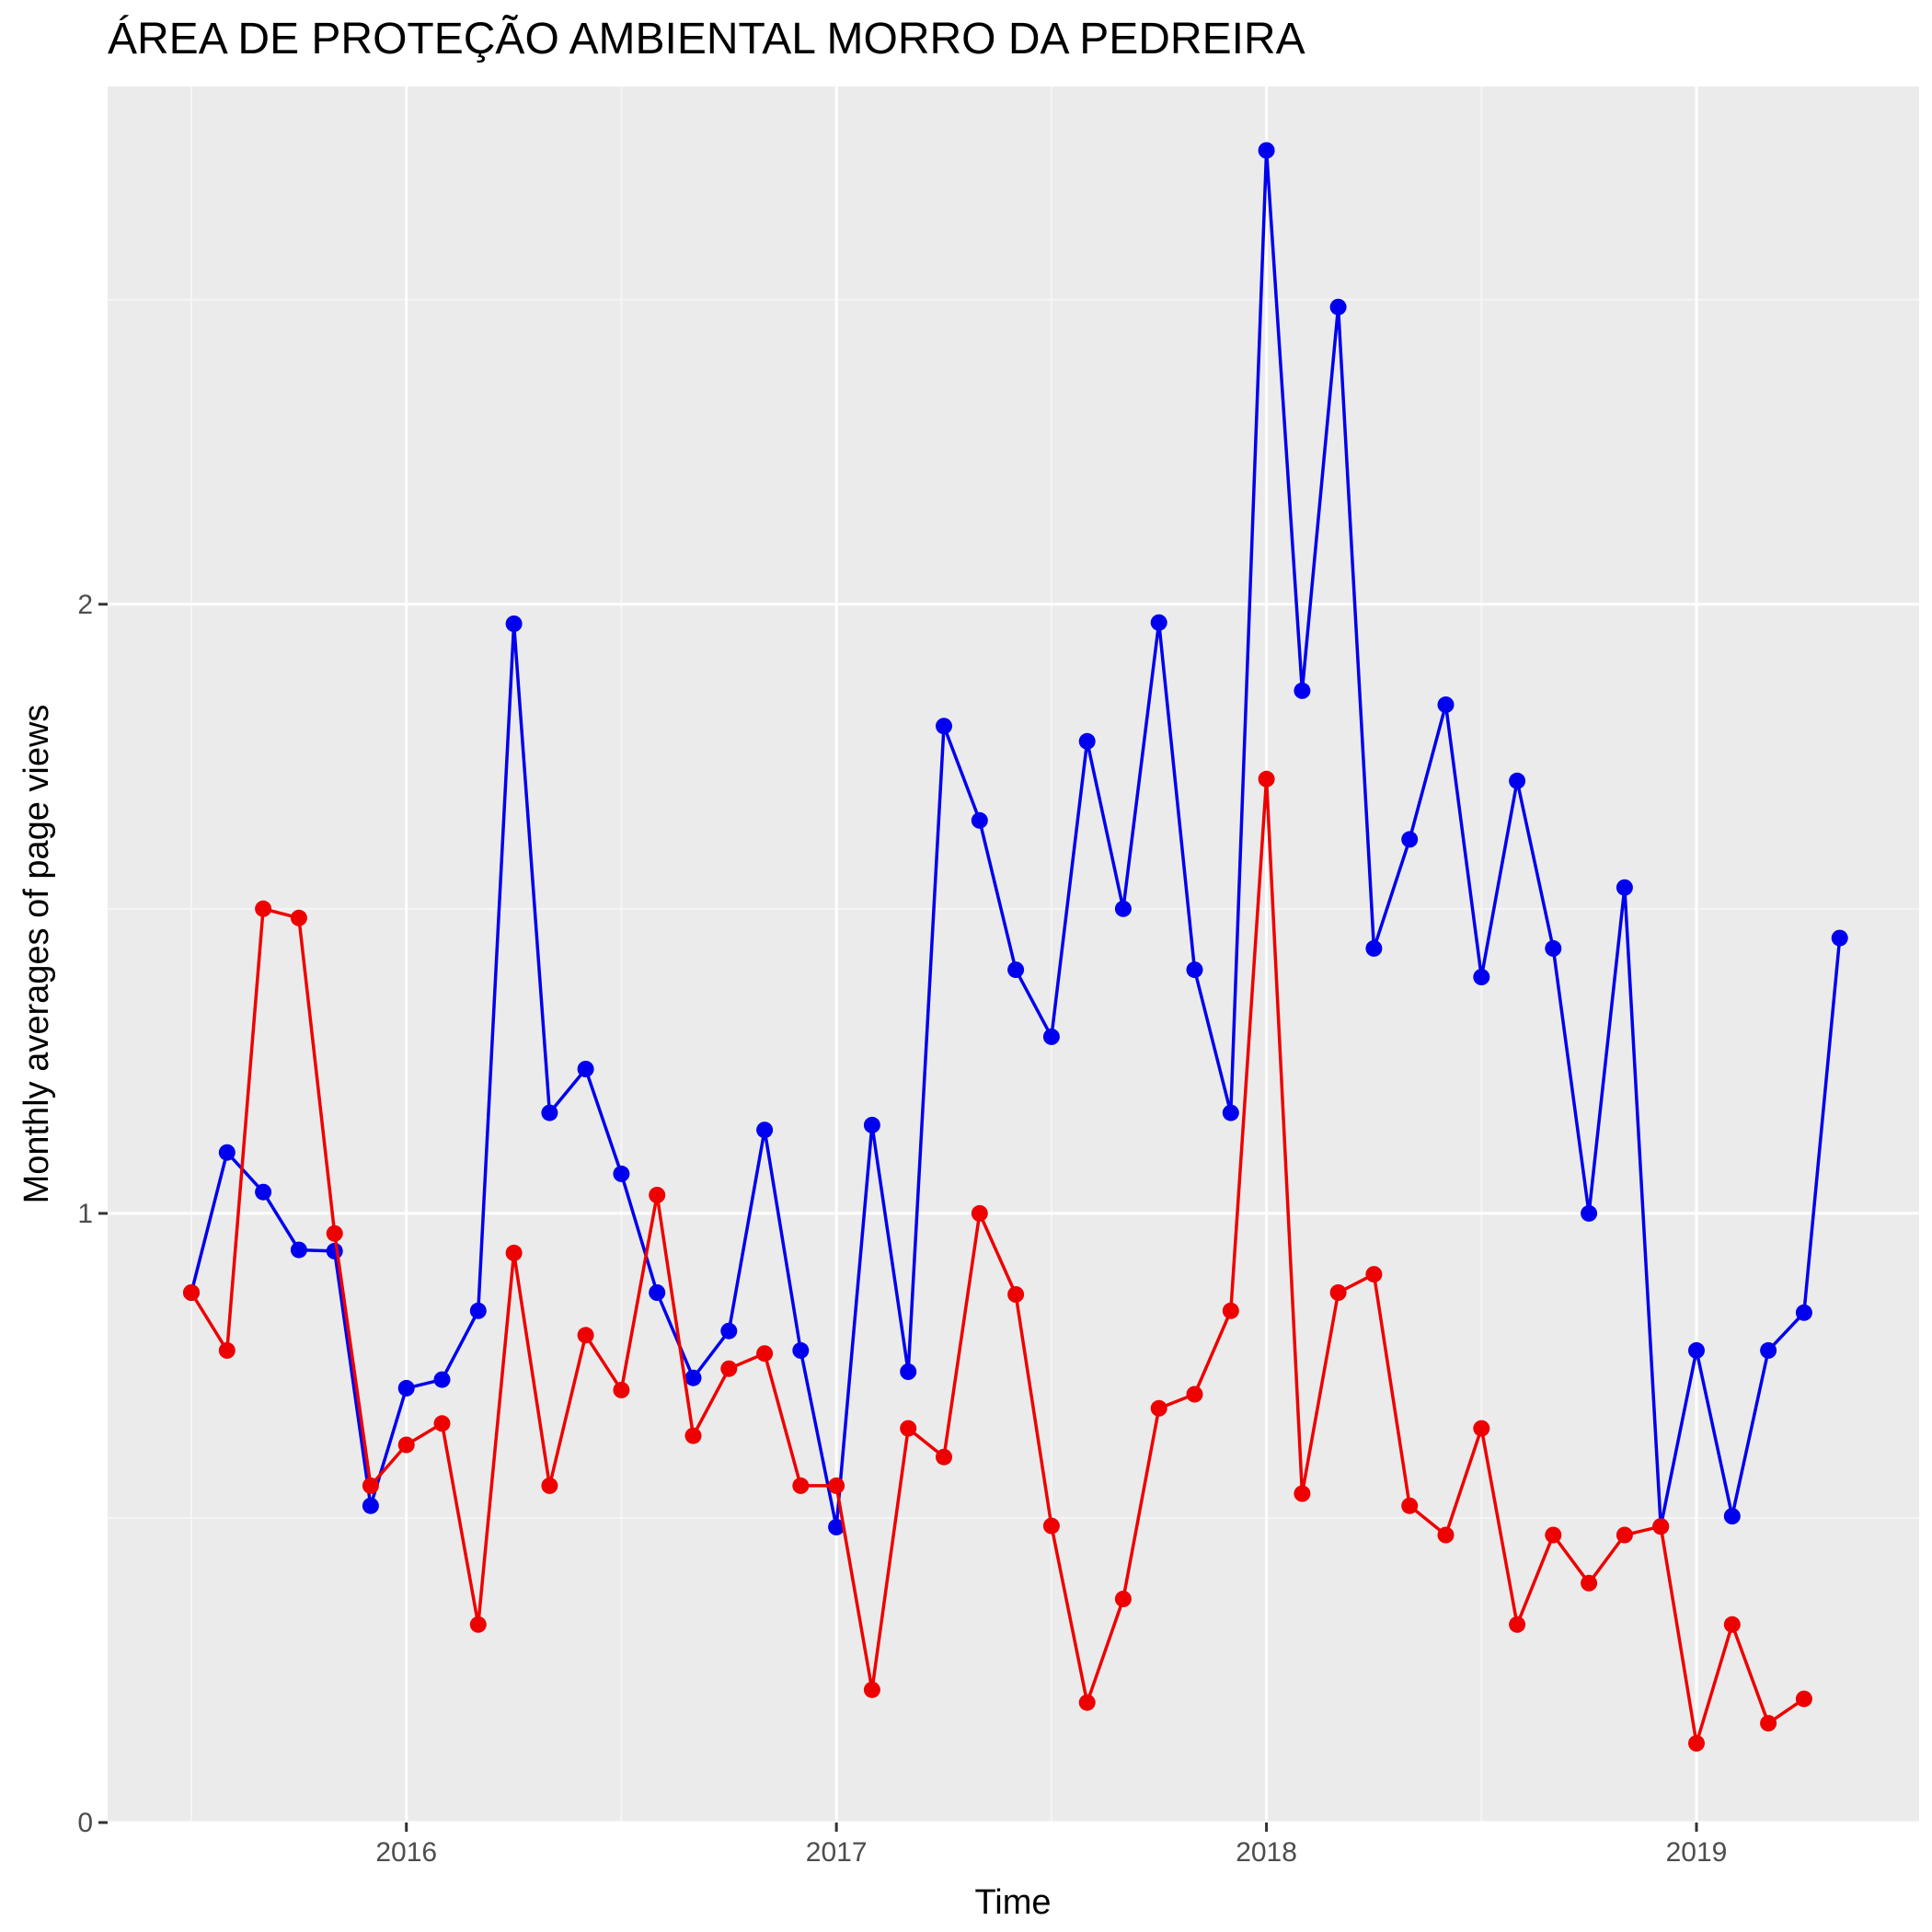  I want to click on y-tick-label: 2, so click(85, 605).